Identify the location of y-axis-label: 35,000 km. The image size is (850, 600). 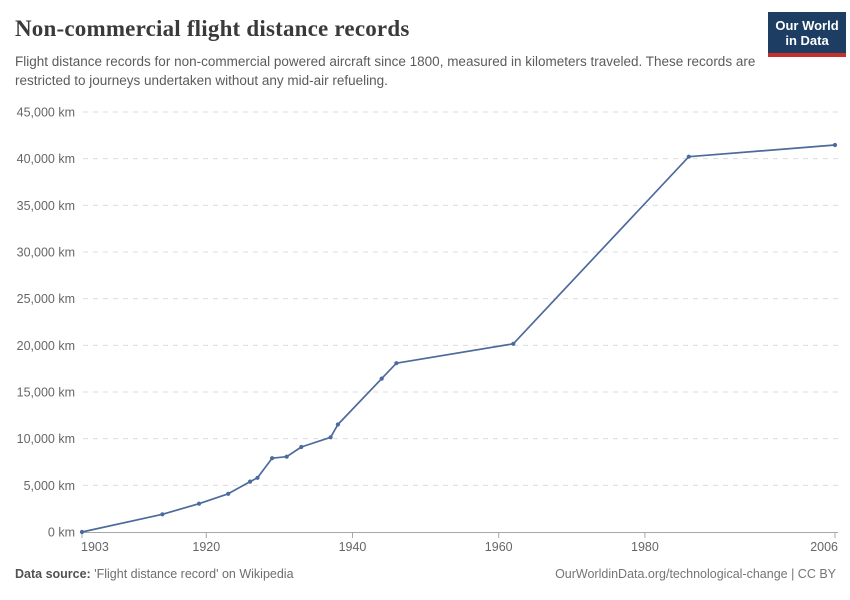
(46, 206).